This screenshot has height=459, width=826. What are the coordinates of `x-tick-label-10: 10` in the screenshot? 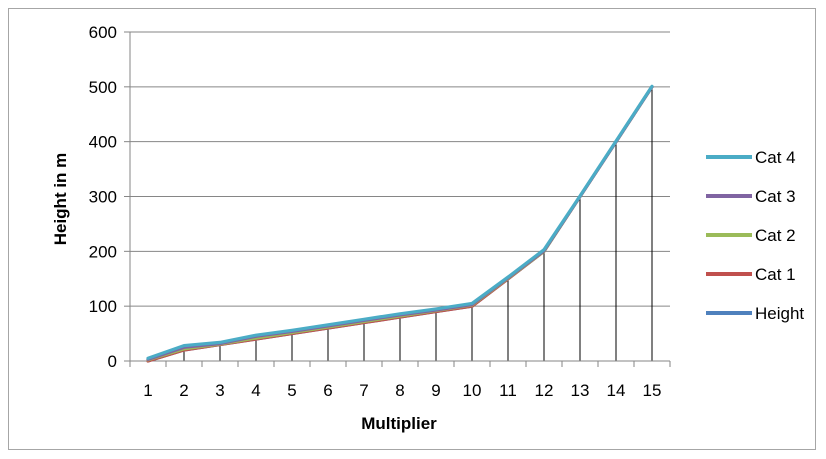 It's located at (472, 390).